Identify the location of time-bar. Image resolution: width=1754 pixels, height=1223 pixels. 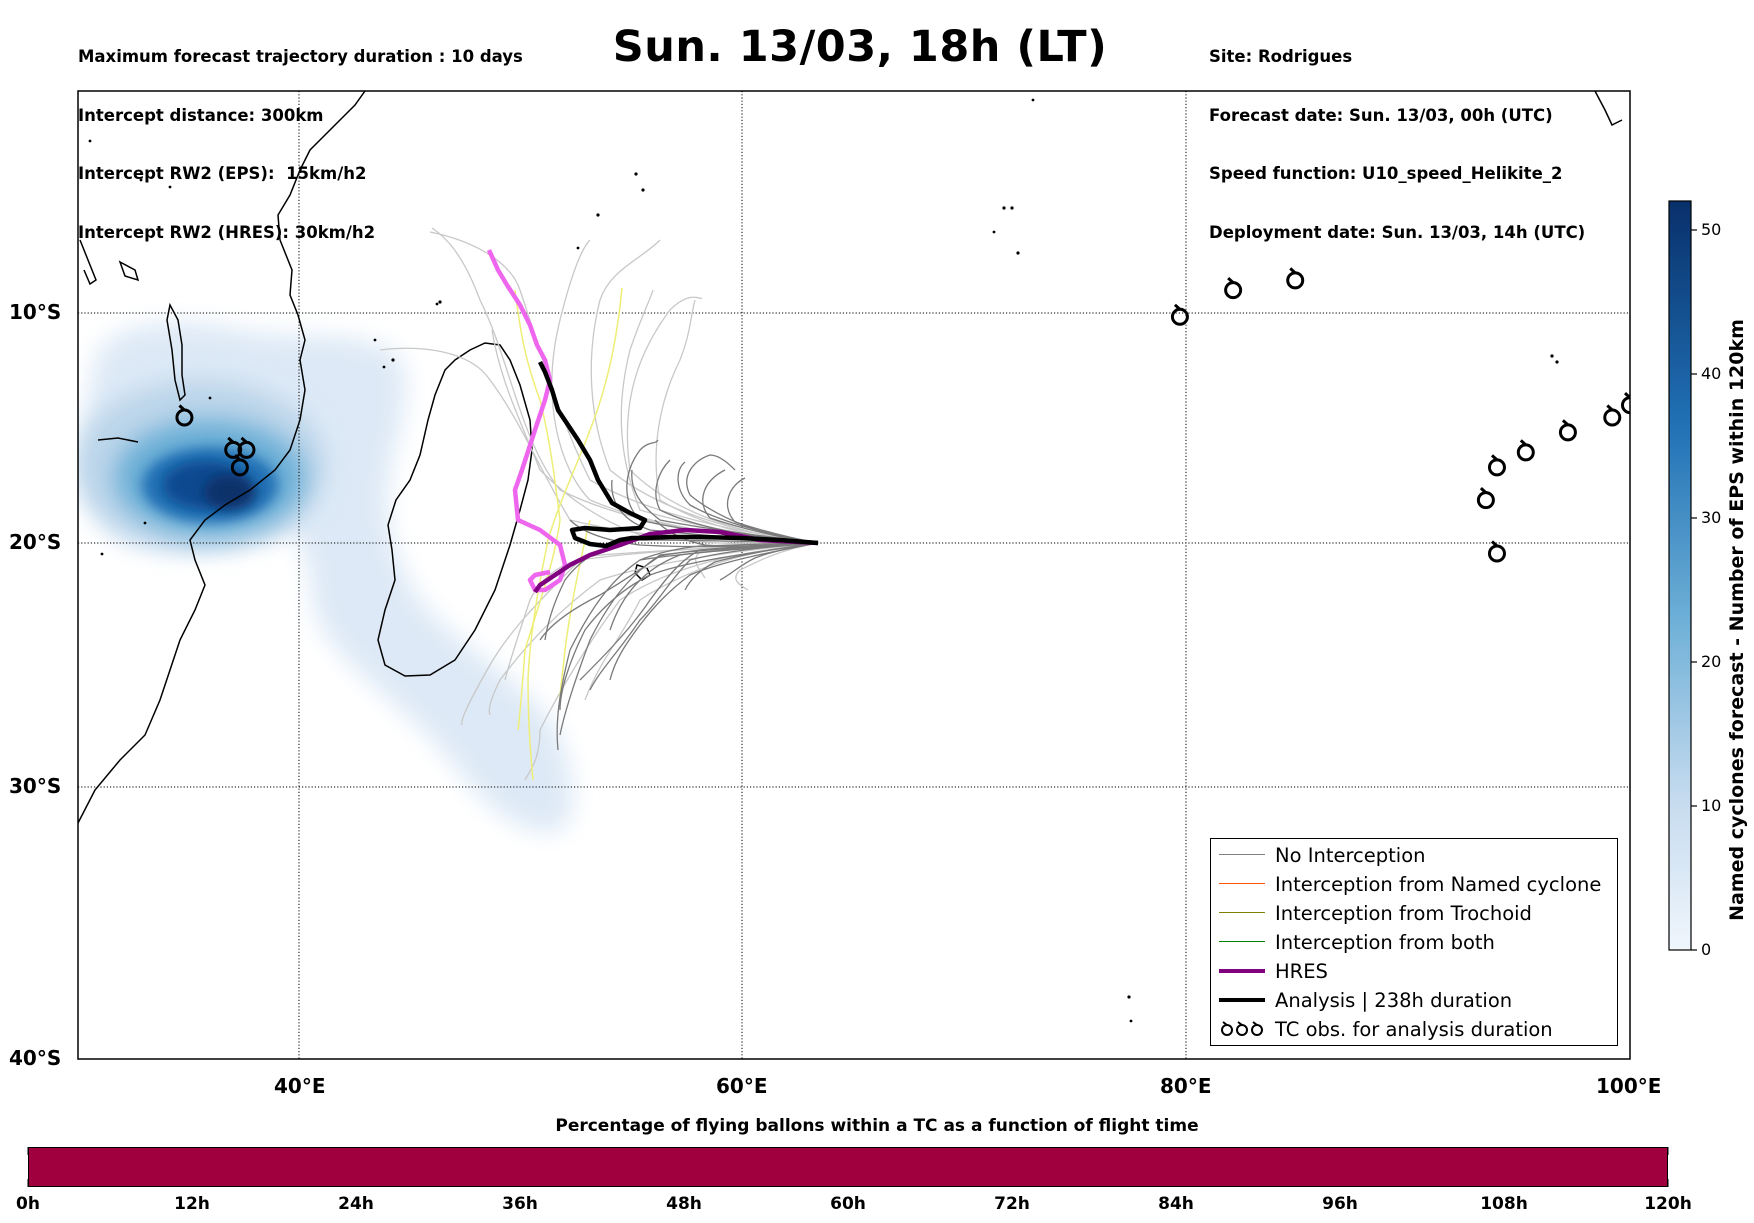
(848, 1167).